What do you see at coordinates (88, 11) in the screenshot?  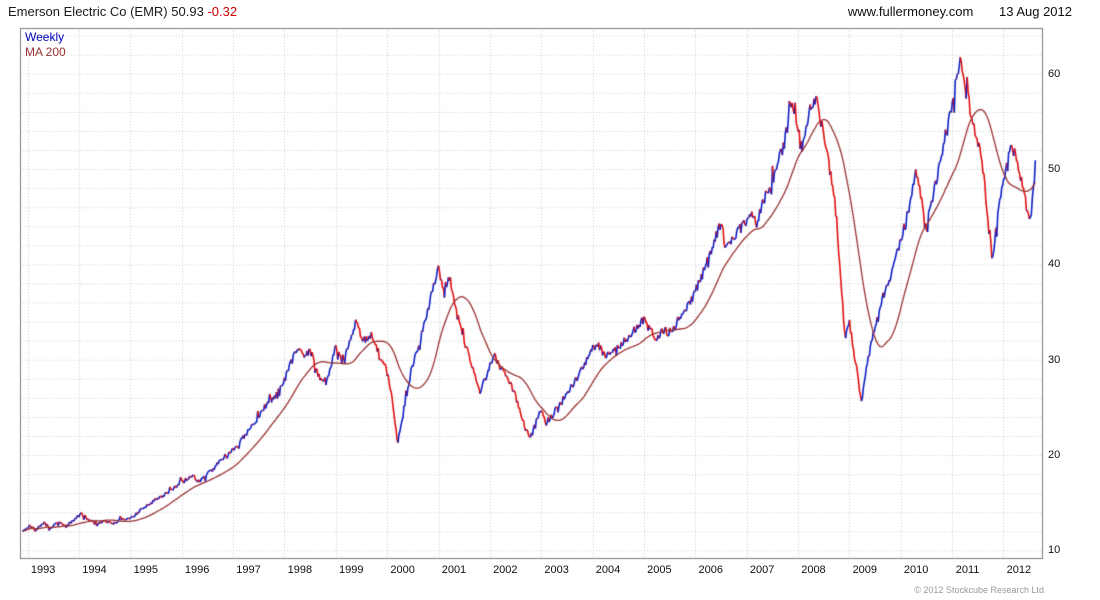 I see `instrument-name: Emerson Electric Co (EMR)` at bounding box center [88, 11].